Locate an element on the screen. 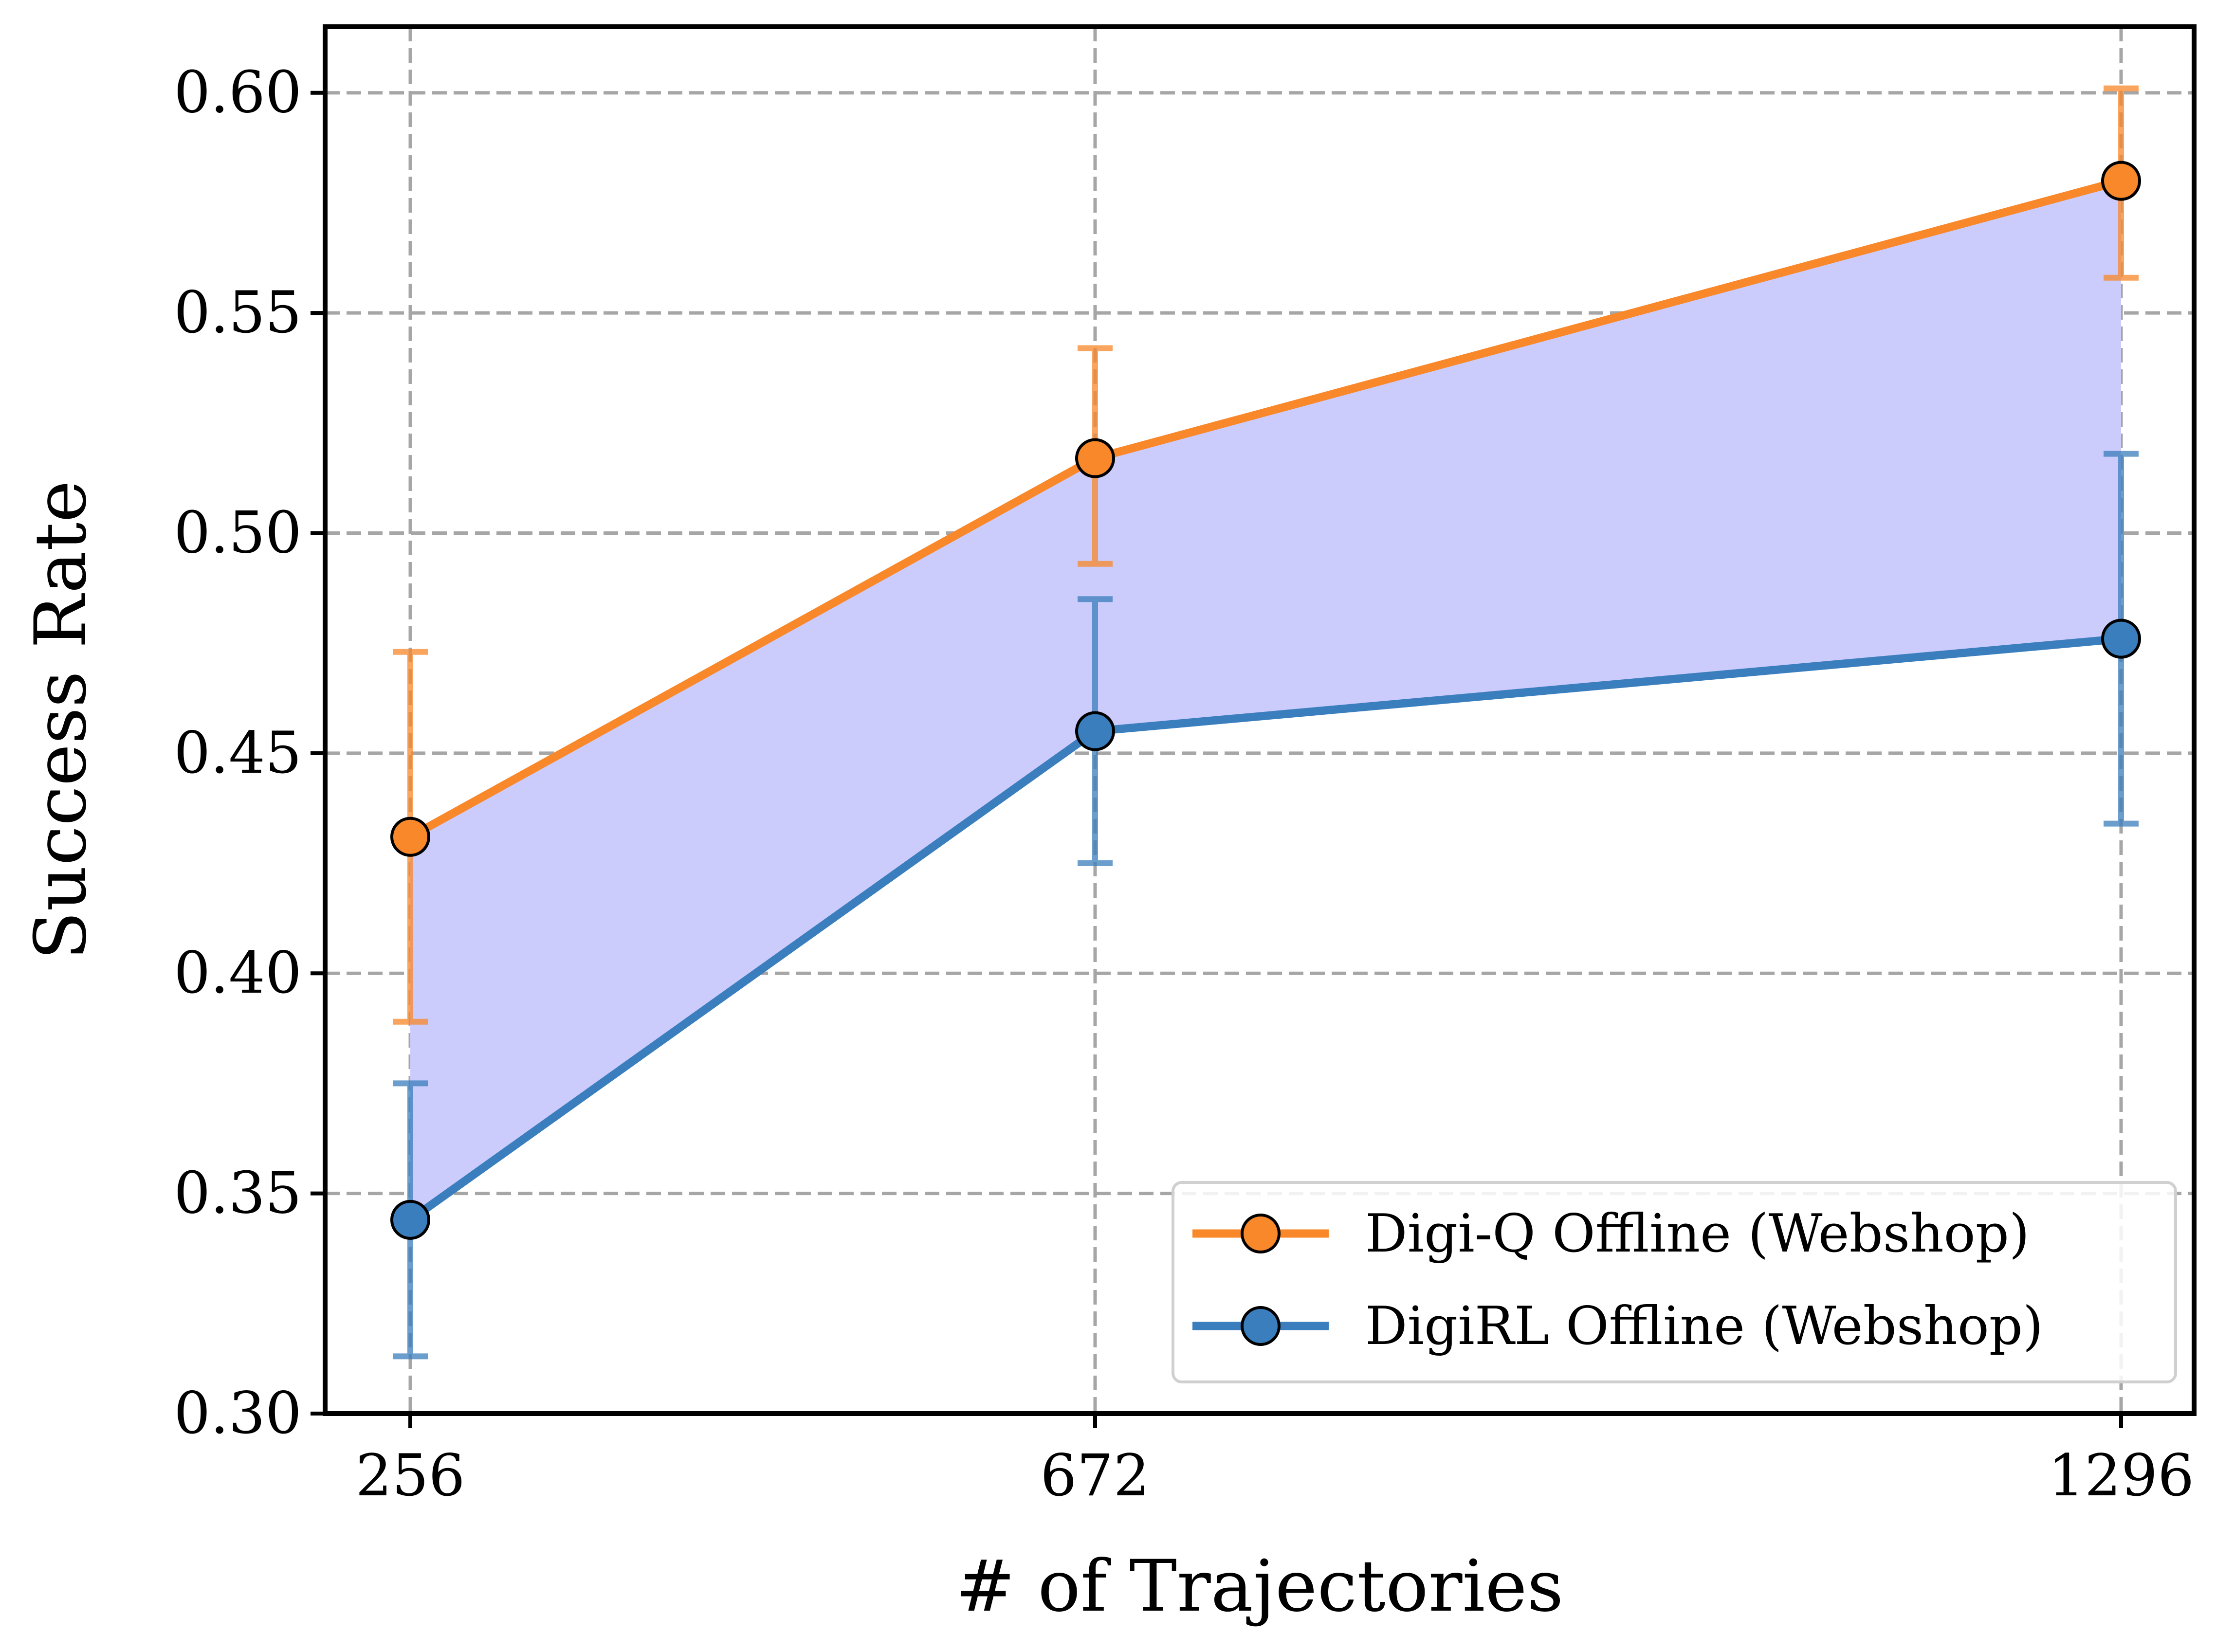 Image resolution: width=2234 pixels, height=1652 pixels. y-tick-label: 0.30 is located at coordinates (238, 1413).